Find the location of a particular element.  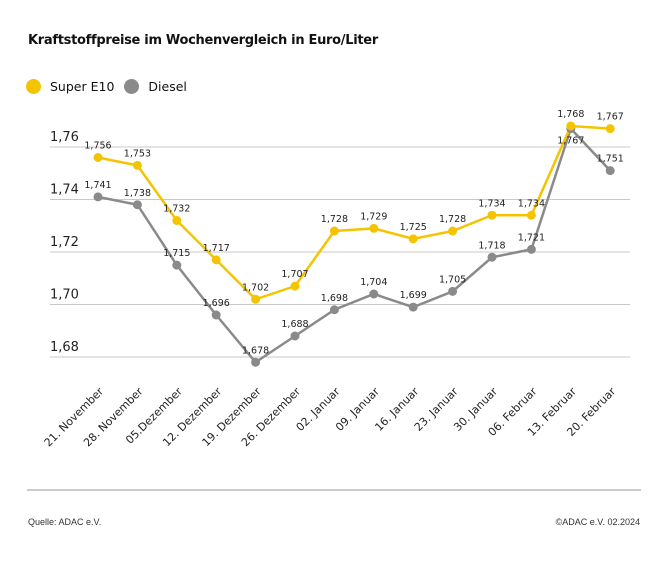

data-label: 1,699 is located at coordinates (413, 295).